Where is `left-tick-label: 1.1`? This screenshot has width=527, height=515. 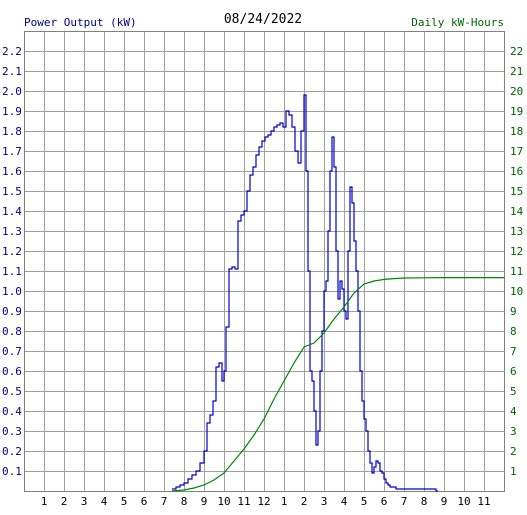 left-tick-label: 1.1 is located at coordinates (12, 271).